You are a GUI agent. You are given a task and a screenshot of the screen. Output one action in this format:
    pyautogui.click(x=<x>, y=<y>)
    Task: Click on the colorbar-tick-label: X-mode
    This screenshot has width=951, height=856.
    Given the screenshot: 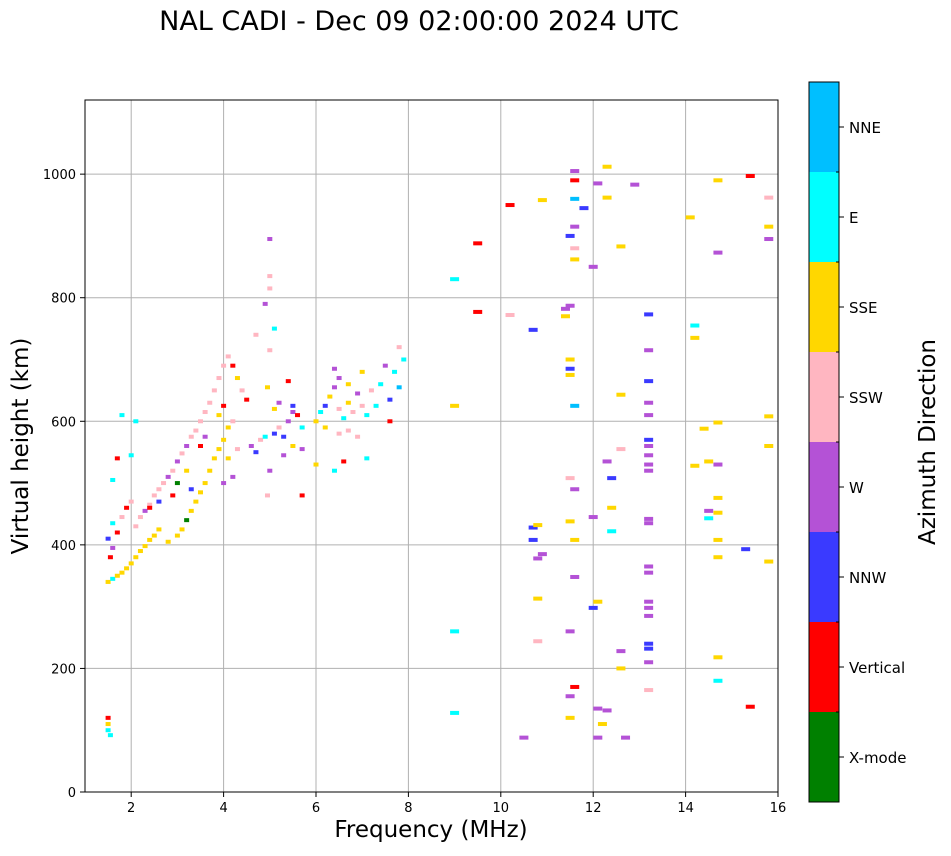 What is the action you would take?
    pyautogui.click(x=877, y=758)
    